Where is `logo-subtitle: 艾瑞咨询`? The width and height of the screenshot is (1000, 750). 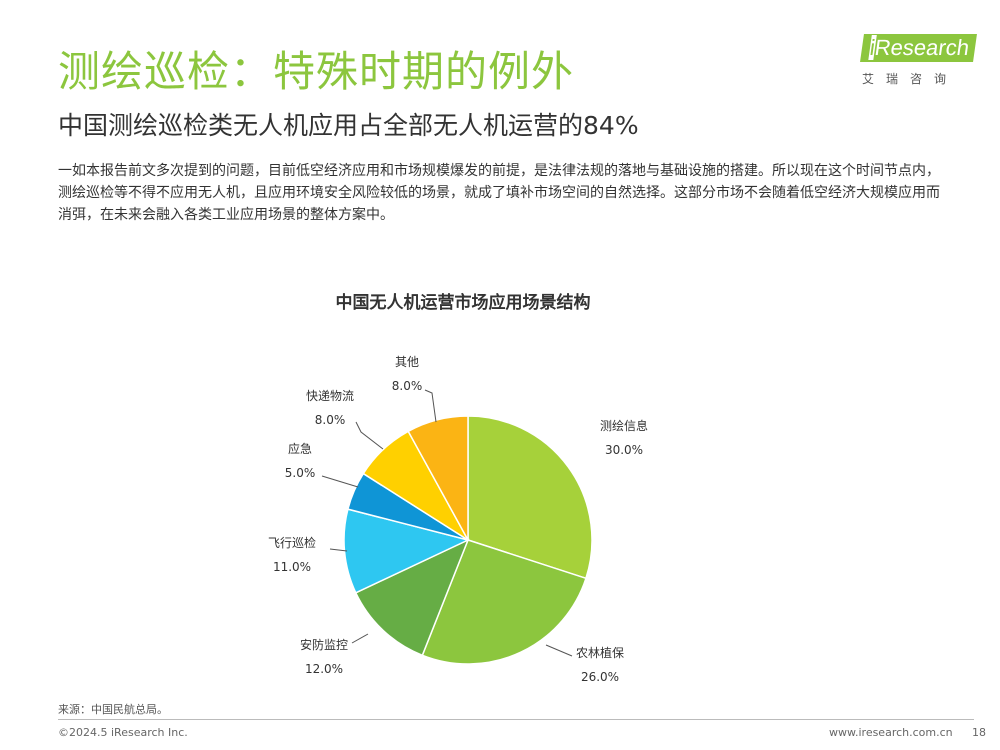
logo-subtitle: 艾瑞咨询 is located at coordinates (910, 79).